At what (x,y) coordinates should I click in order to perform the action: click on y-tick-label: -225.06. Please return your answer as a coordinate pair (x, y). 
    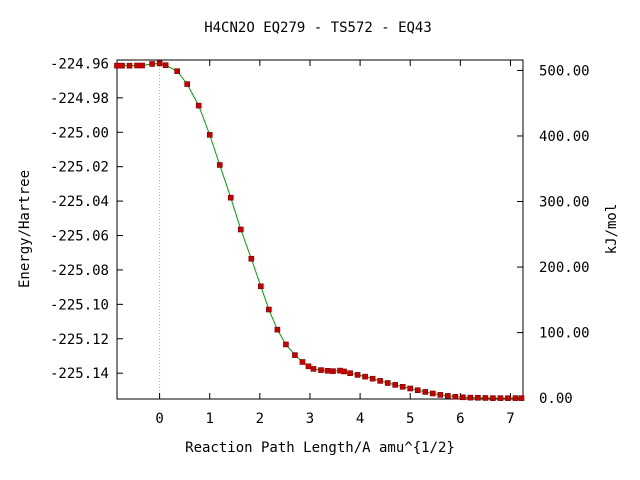
    Looking at the image, I should click on (79, 237).